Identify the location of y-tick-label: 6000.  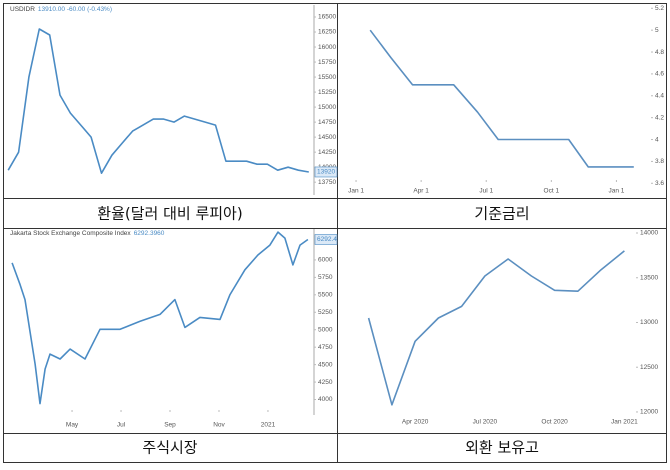
(325, 260).